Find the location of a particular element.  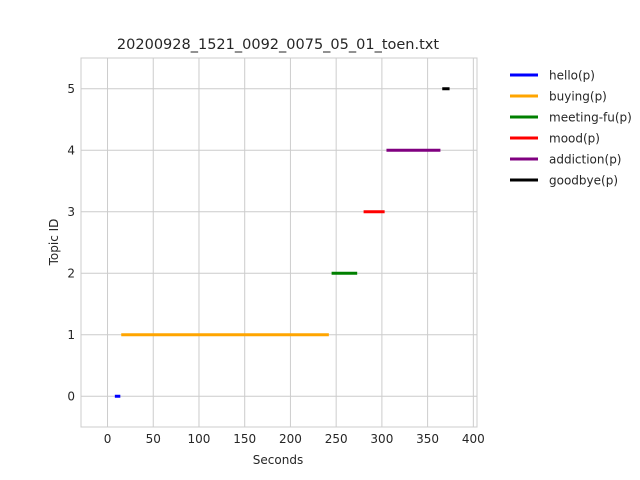

x-tick-label: 200 is located at coordinates (290, 439).